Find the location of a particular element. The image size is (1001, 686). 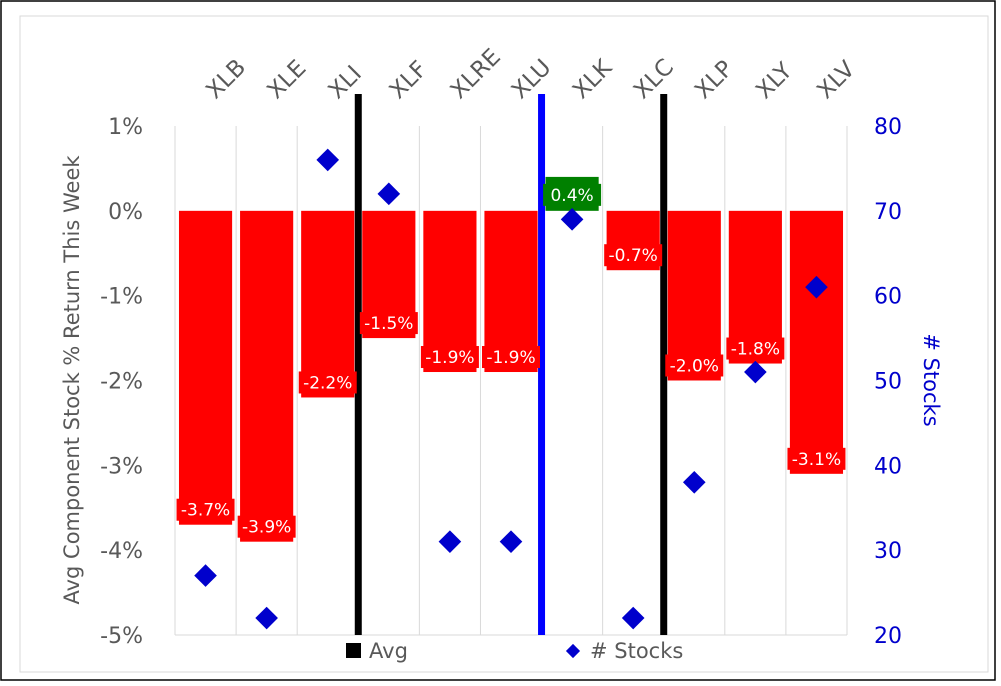

bar-value-label: -2.2% is located at coordinates (327, 383).